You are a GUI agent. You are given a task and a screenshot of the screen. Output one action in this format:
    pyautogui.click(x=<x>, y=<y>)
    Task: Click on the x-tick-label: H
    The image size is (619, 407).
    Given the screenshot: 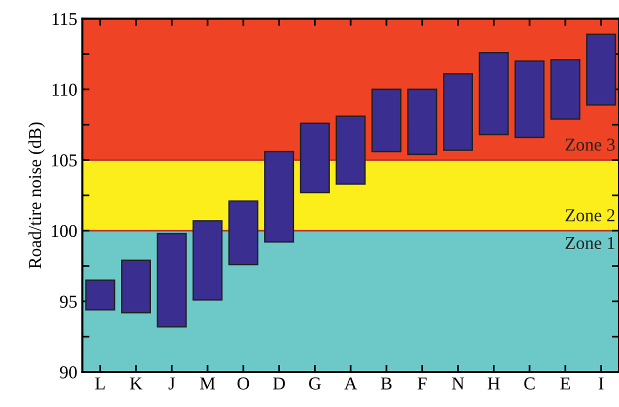 What is the action you would take?
    pyautogui.click(x=494, y=384)
    